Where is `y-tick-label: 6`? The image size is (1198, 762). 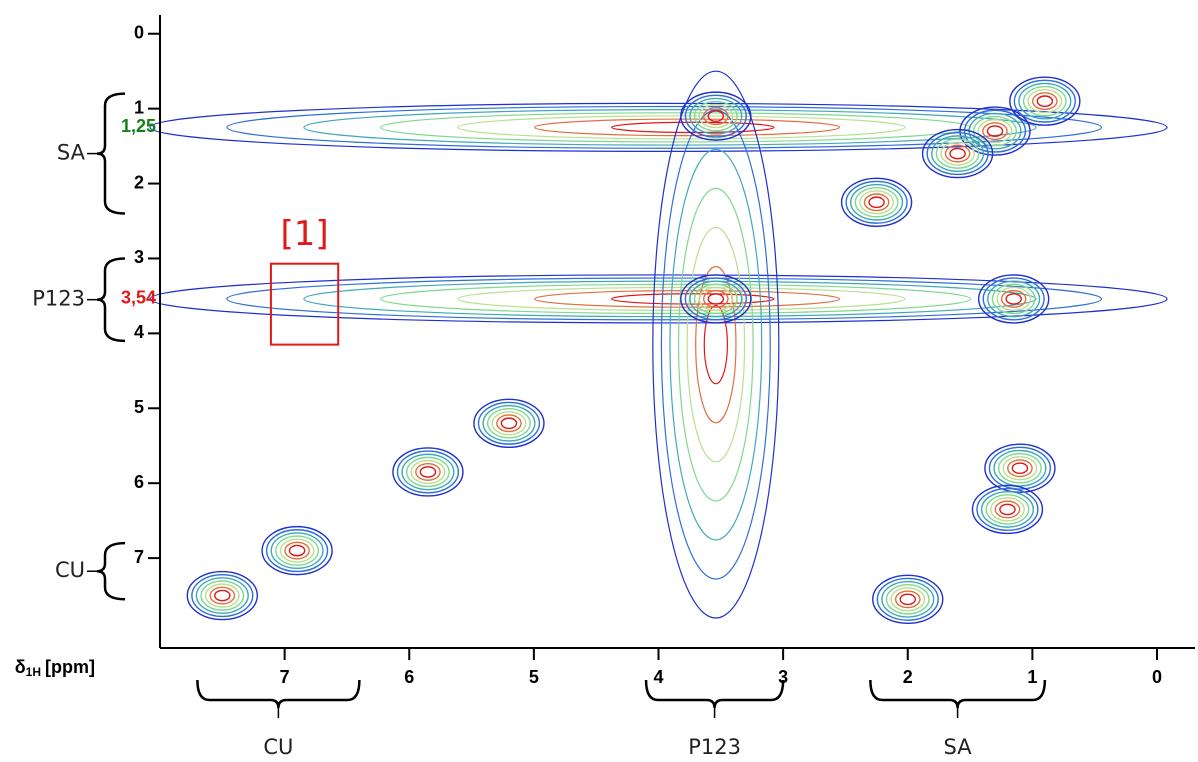 y-tick-label: 6 is located at coordinates (139, 482).